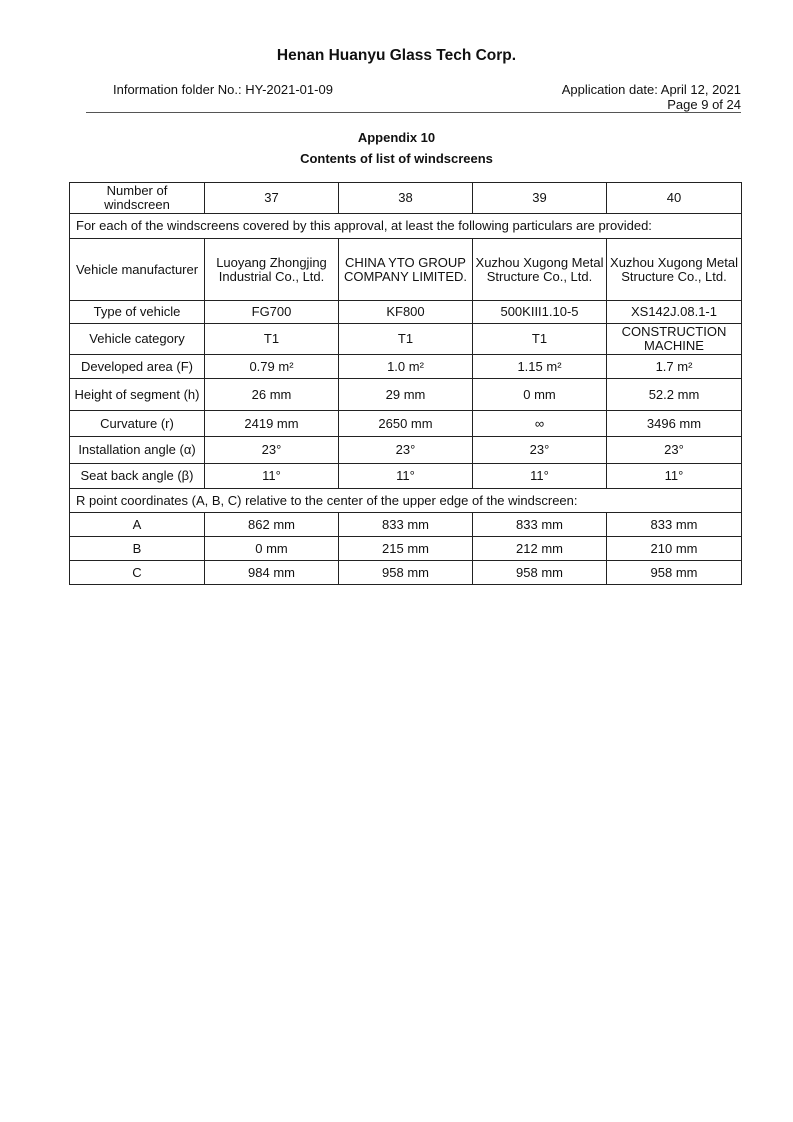  What do you see at coordinates (674, 366) in the screenshot?
I see `table-cell: 1.7 m²` at bounding box center [674, 366].